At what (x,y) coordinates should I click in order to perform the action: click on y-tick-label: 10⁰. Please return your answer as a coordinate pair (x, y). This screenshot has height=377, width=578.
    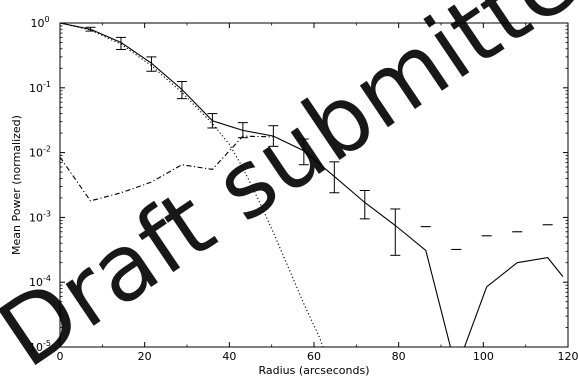
    Looking at the image, I should click on (39, 22).